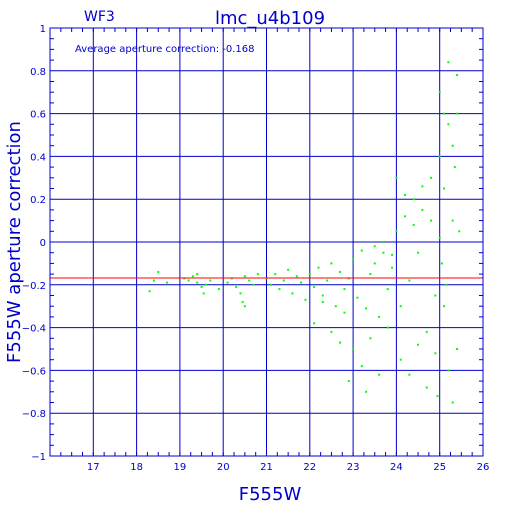 Image resolution: width=512 pixels, height=512 pixels. I want to click on y-tick-label: 0, so click(43, 243).